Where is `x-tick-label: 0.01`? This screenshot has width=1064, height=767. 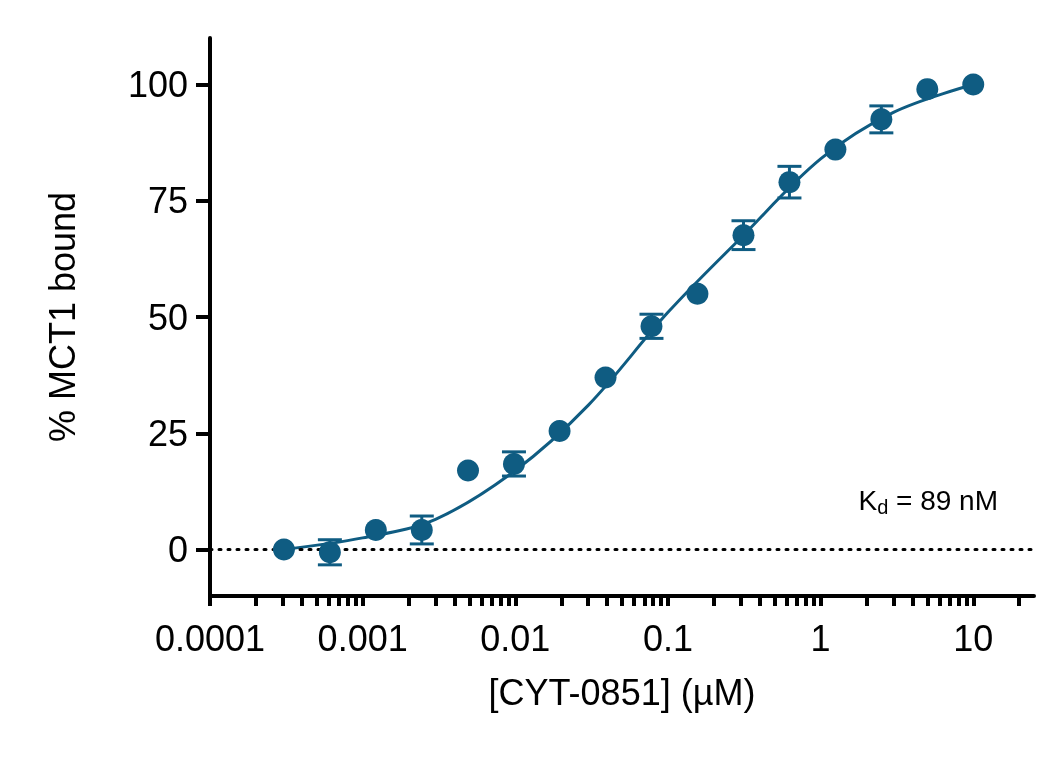 x-tick-label: 0.01 is located at coordinates (515, 638).